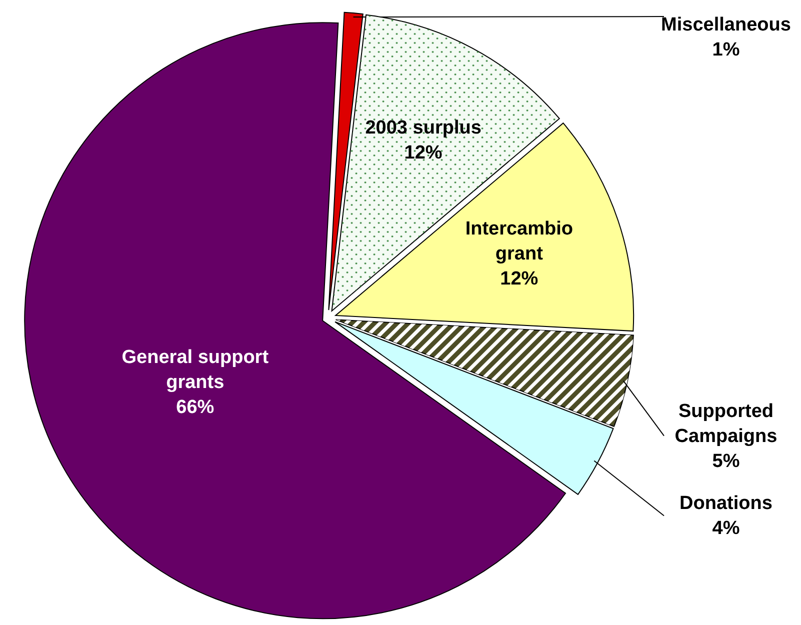 This screenshot has height=625, width=801. I want to click on data-label: 5%, so click(726, 461).